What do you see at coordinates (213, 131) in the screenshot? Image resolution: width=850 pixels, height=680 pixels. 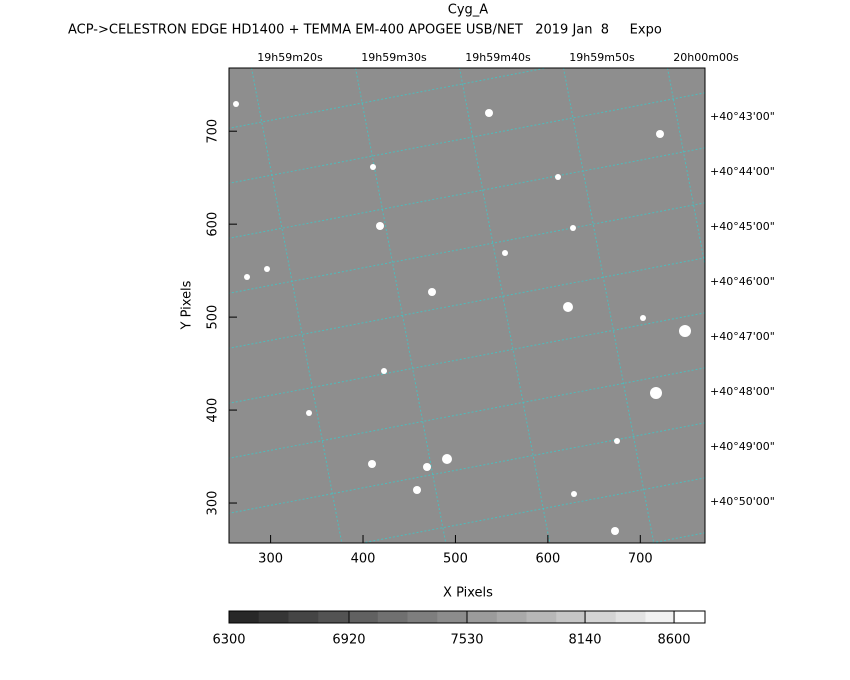 I see `y-tick-label: 700` at bounding box center [213, 131].